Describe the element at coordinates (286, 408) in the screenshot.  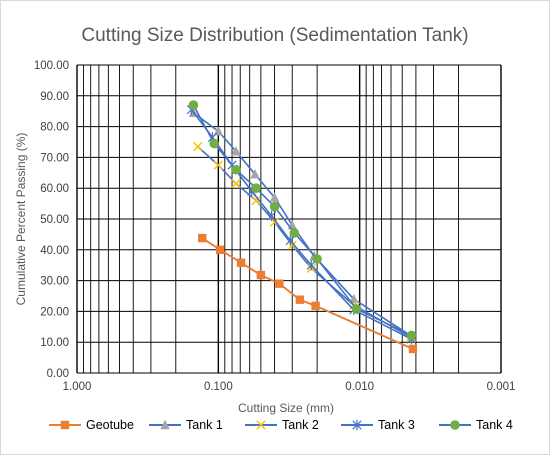
I see `x-axis-label: Cutting Size (mm)` at that location.